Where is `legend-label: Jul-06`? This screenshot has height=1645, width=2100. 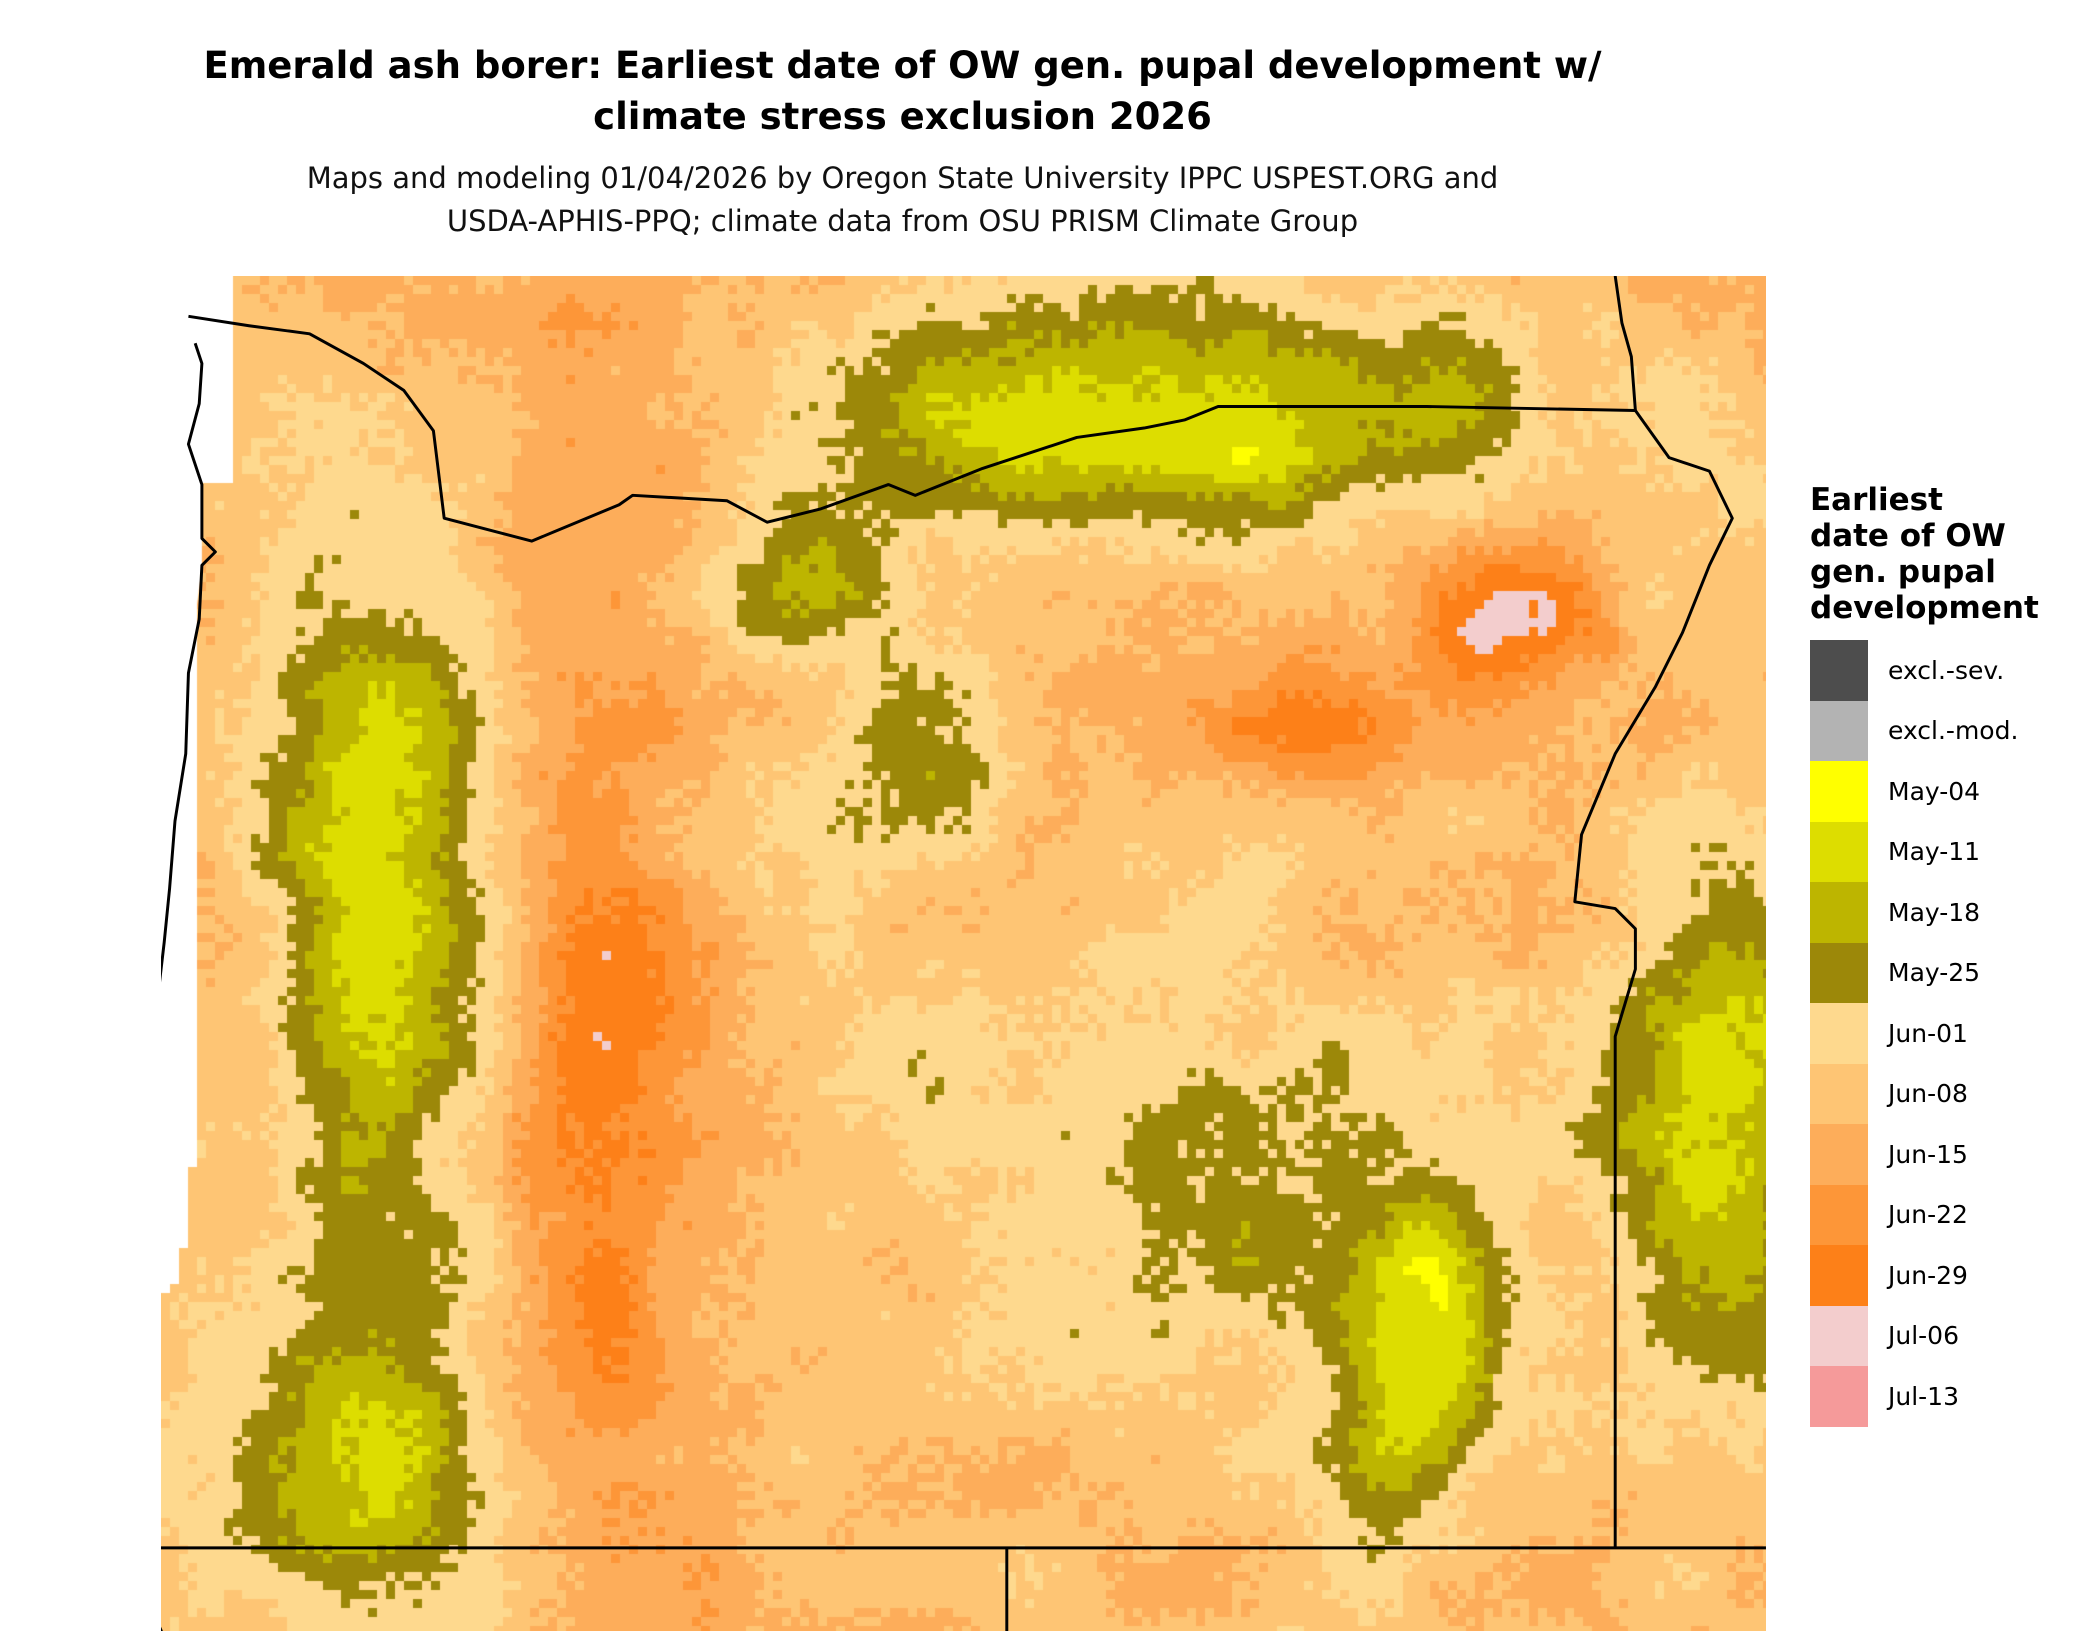
legend-label: Jul-06 is located at coordinates (1923, 1336).